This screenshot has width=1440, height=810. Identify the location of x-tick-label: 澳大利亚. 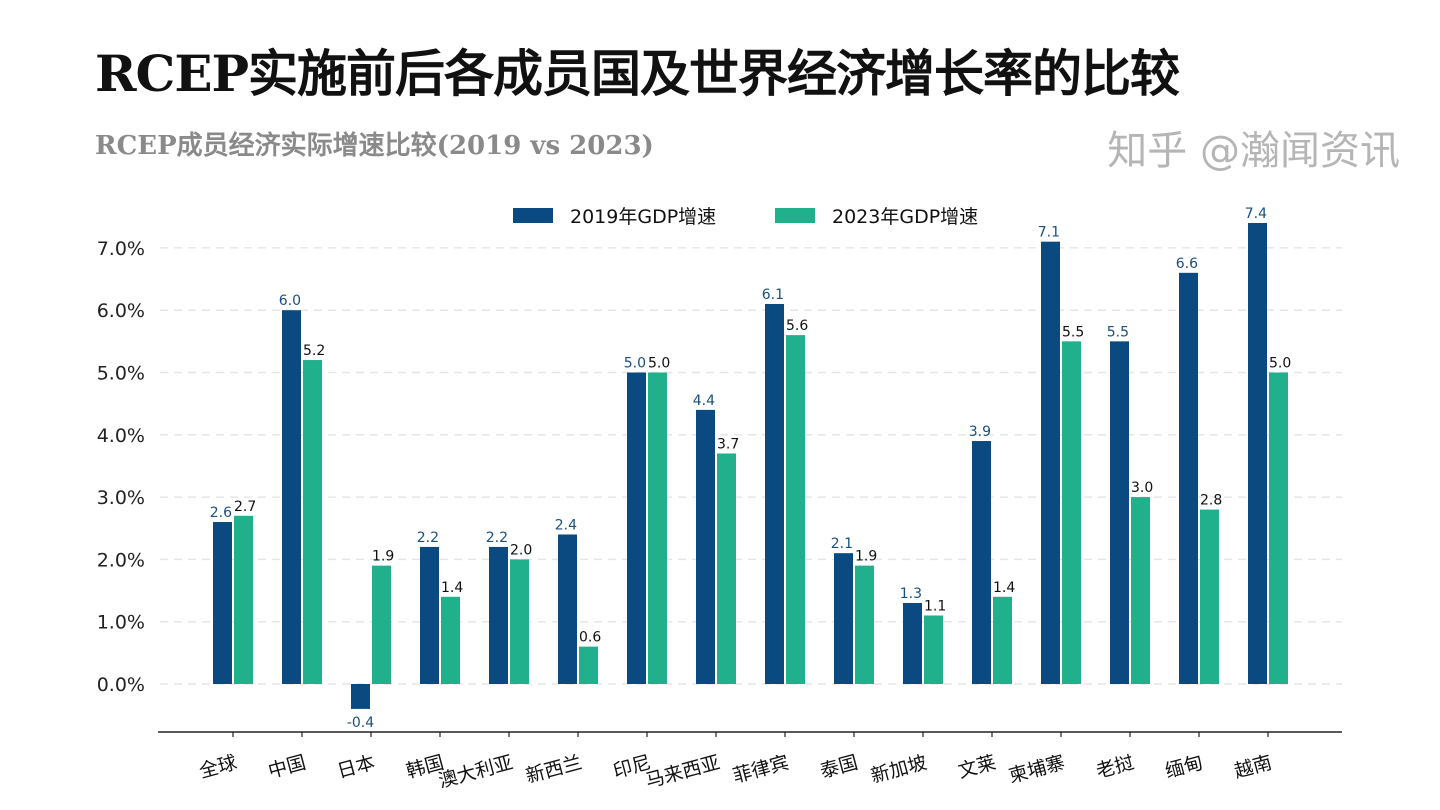
(475, 772).